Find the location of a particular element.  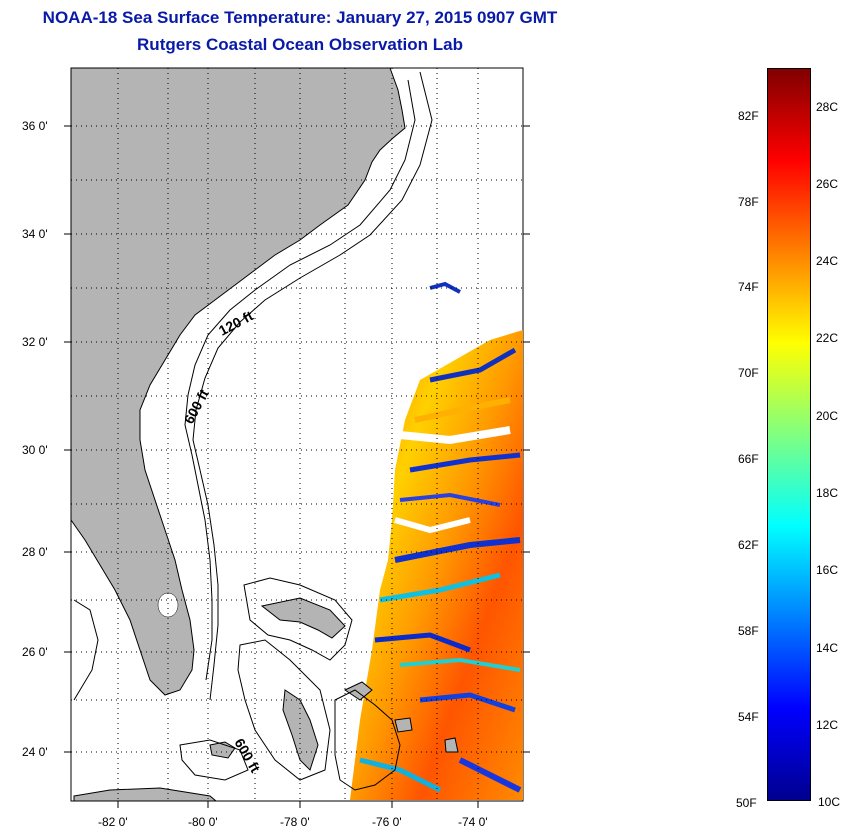

colorbar-f-50: 50F is located at coordinates (746, 803).